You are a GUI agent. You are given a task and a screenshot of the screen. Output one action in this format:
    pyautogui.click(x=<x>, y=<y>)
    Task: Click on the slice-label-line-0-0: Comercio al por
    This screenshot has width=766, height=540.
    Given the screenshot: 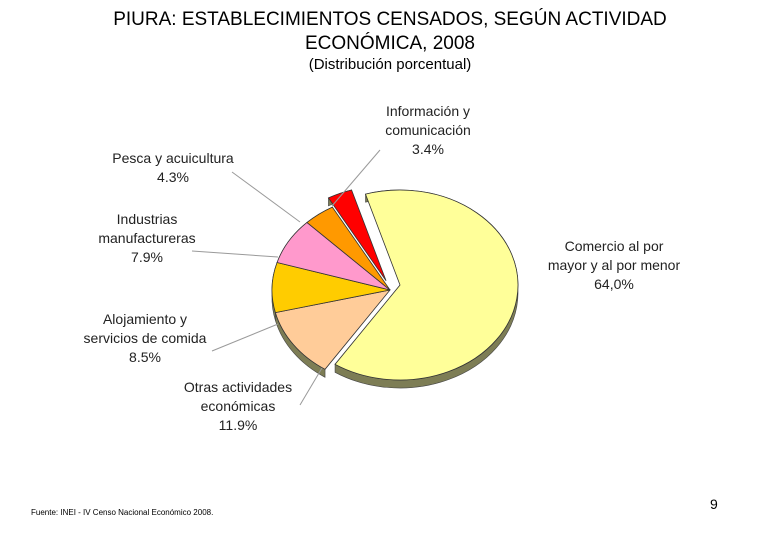 What is the action you would take?
    pyautogui.click(x=614, y=246)
    